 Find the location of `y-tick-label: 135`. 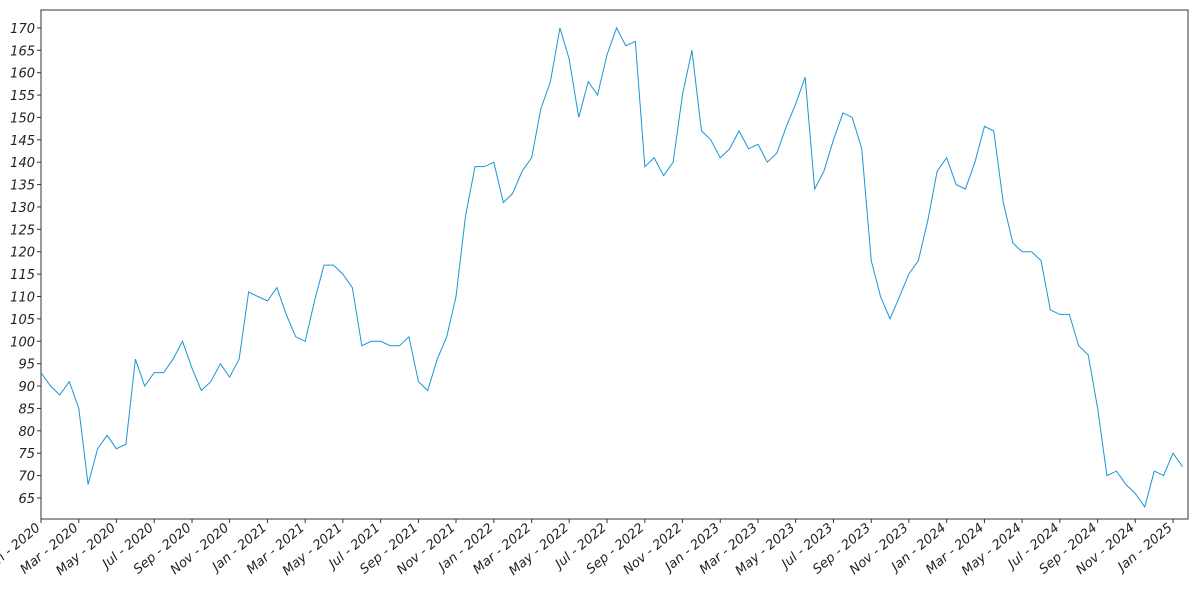

y-tick-label: 135 is located at coordinates (22, 186).